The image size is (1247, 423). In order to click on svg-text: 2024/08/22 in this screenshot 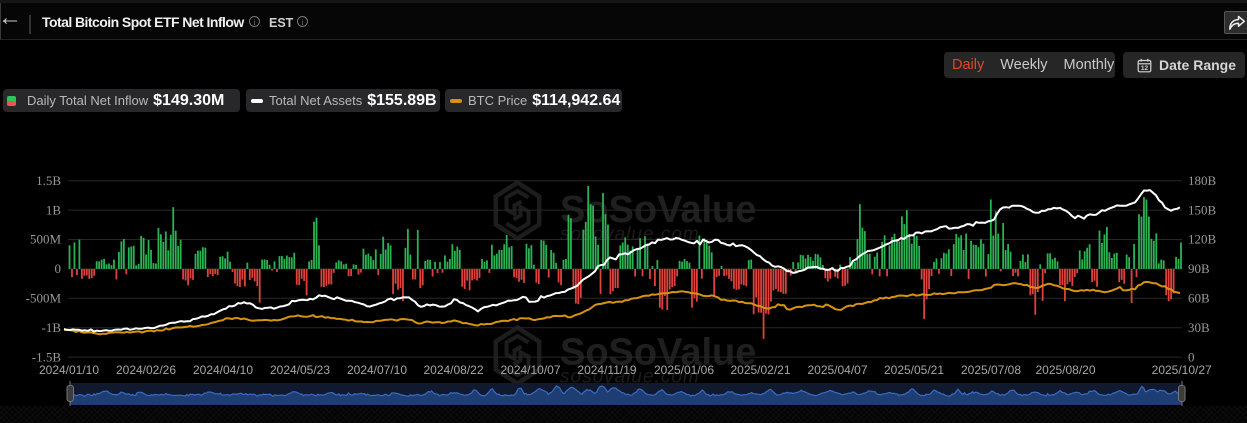, I will do `click(453, 370)`.